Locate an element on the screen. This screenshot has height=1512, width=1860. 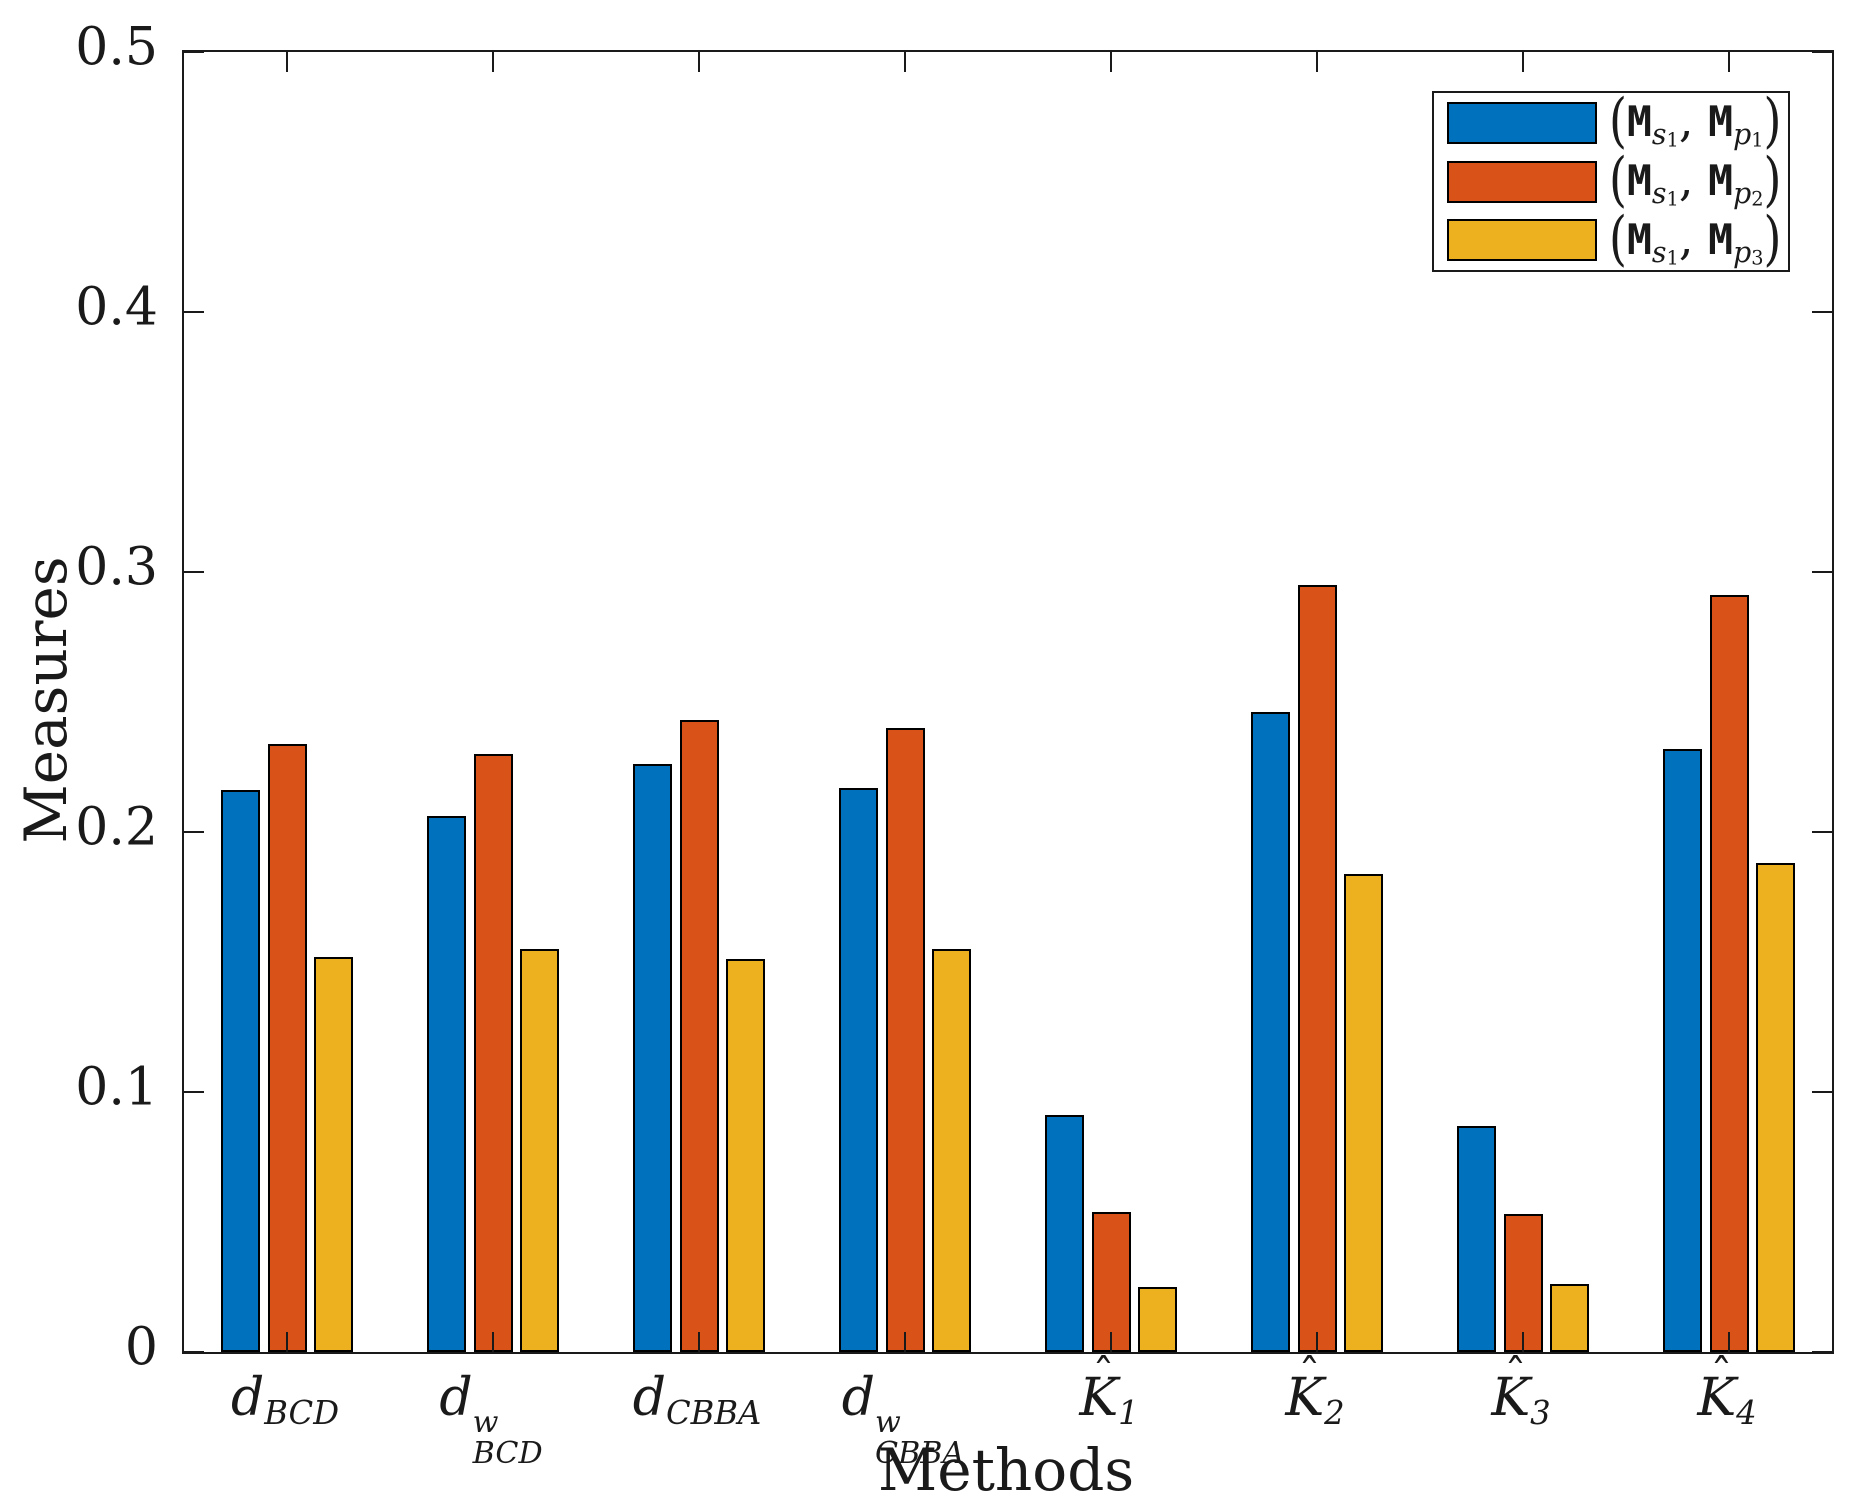
bar-series1-group7 is located at coordinates (1476, 1238).